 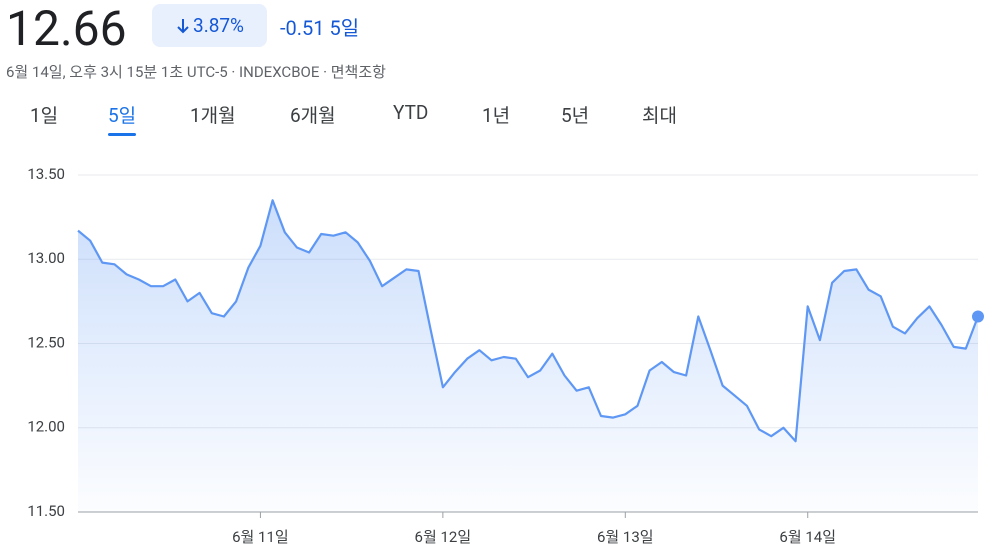 I want to click on y-tick-label: 13.00, so click(x=46, y=258).